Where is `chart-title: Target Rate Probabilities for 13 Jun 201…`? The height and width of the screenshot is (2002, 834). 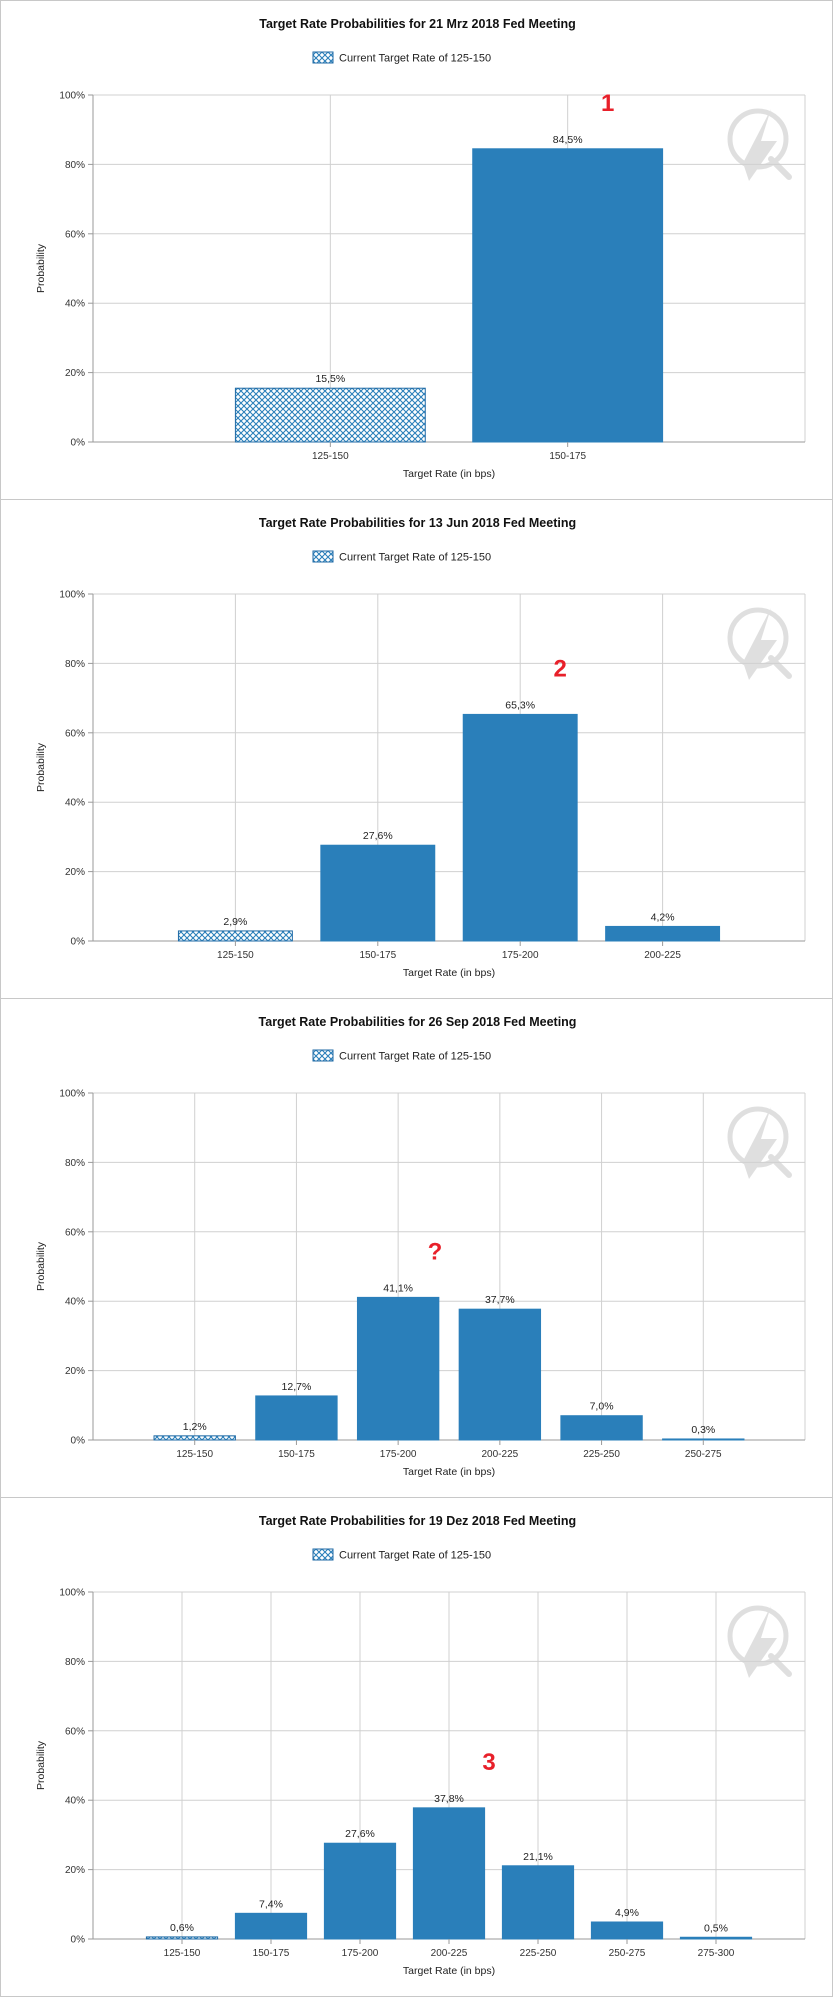 chart-title: Target Rate Probabilities for 13 Jun 201… is located at coordinates (417, 523).